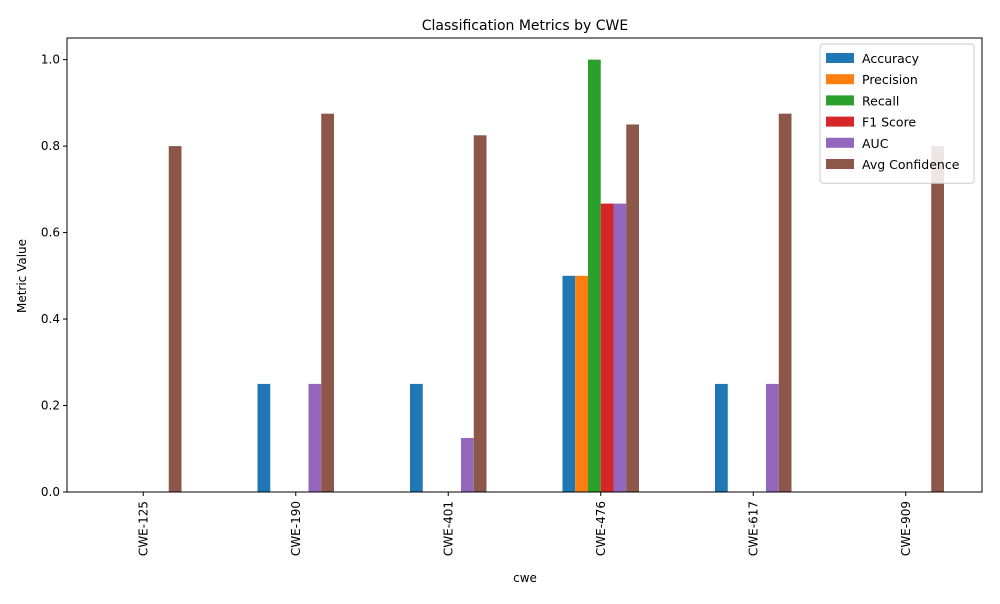 Image resolution: width=1000 pixels, height=604 pixels. I want to click on y-tick-label: 0.2, so click(50, 406).